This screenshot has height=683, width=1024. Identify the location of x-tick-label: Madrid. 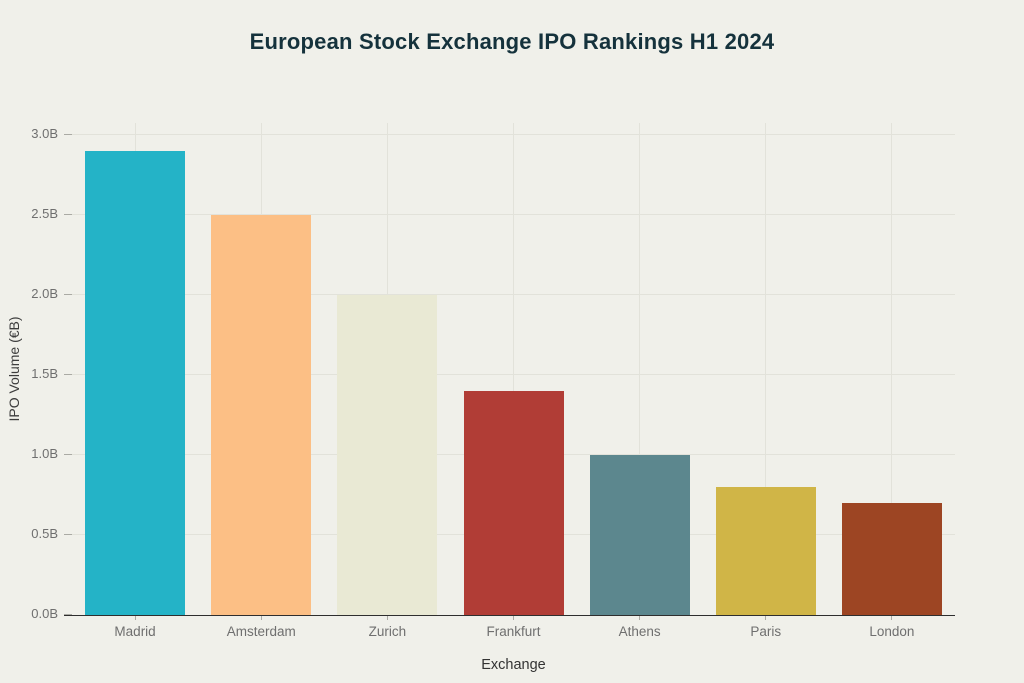
(135, 631).